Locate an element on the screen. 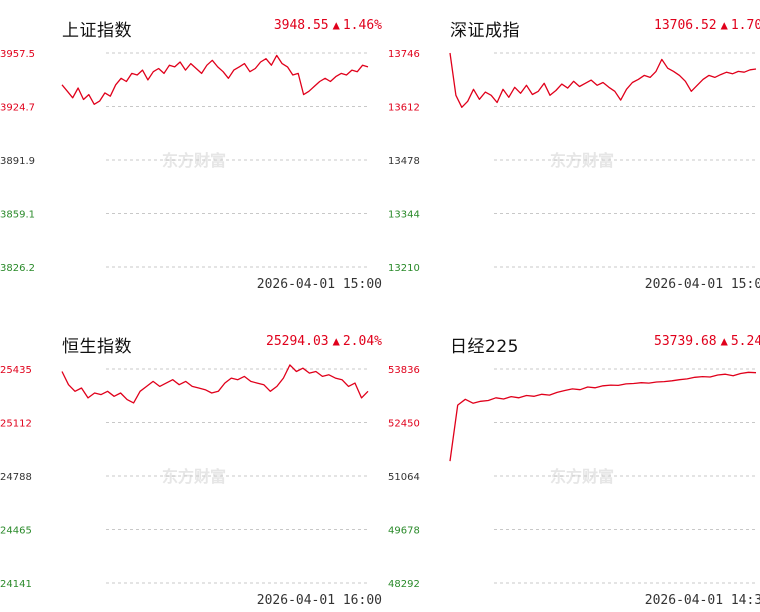 The width and height of the screenshot is (760, 612). y-tick-label: 3859.1 is located at coordinates (17, 215).